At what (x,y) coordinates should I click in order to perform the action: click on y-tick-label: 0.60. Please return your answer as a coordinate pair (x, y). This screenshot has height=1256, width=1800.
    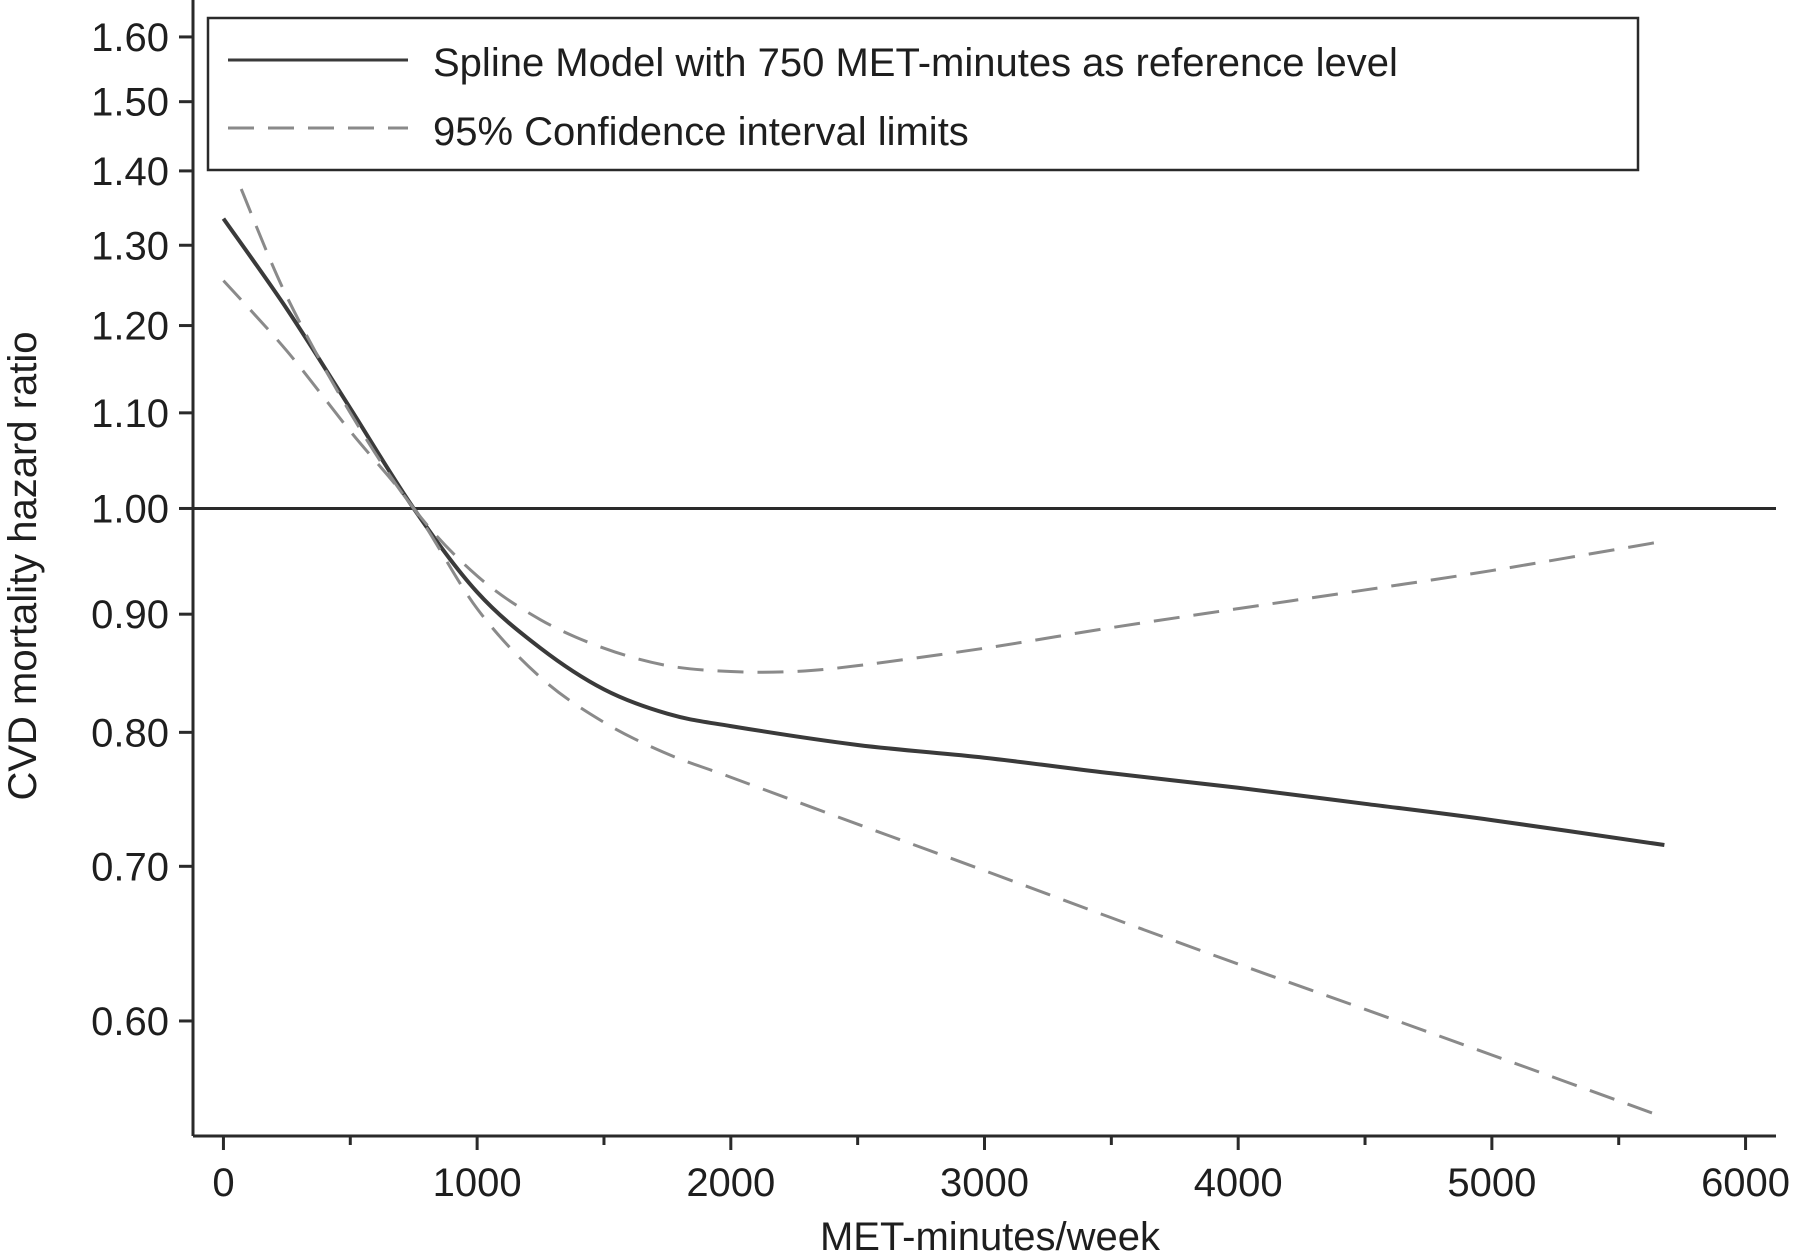
    Looking at the image, I should click on (130, 1022).